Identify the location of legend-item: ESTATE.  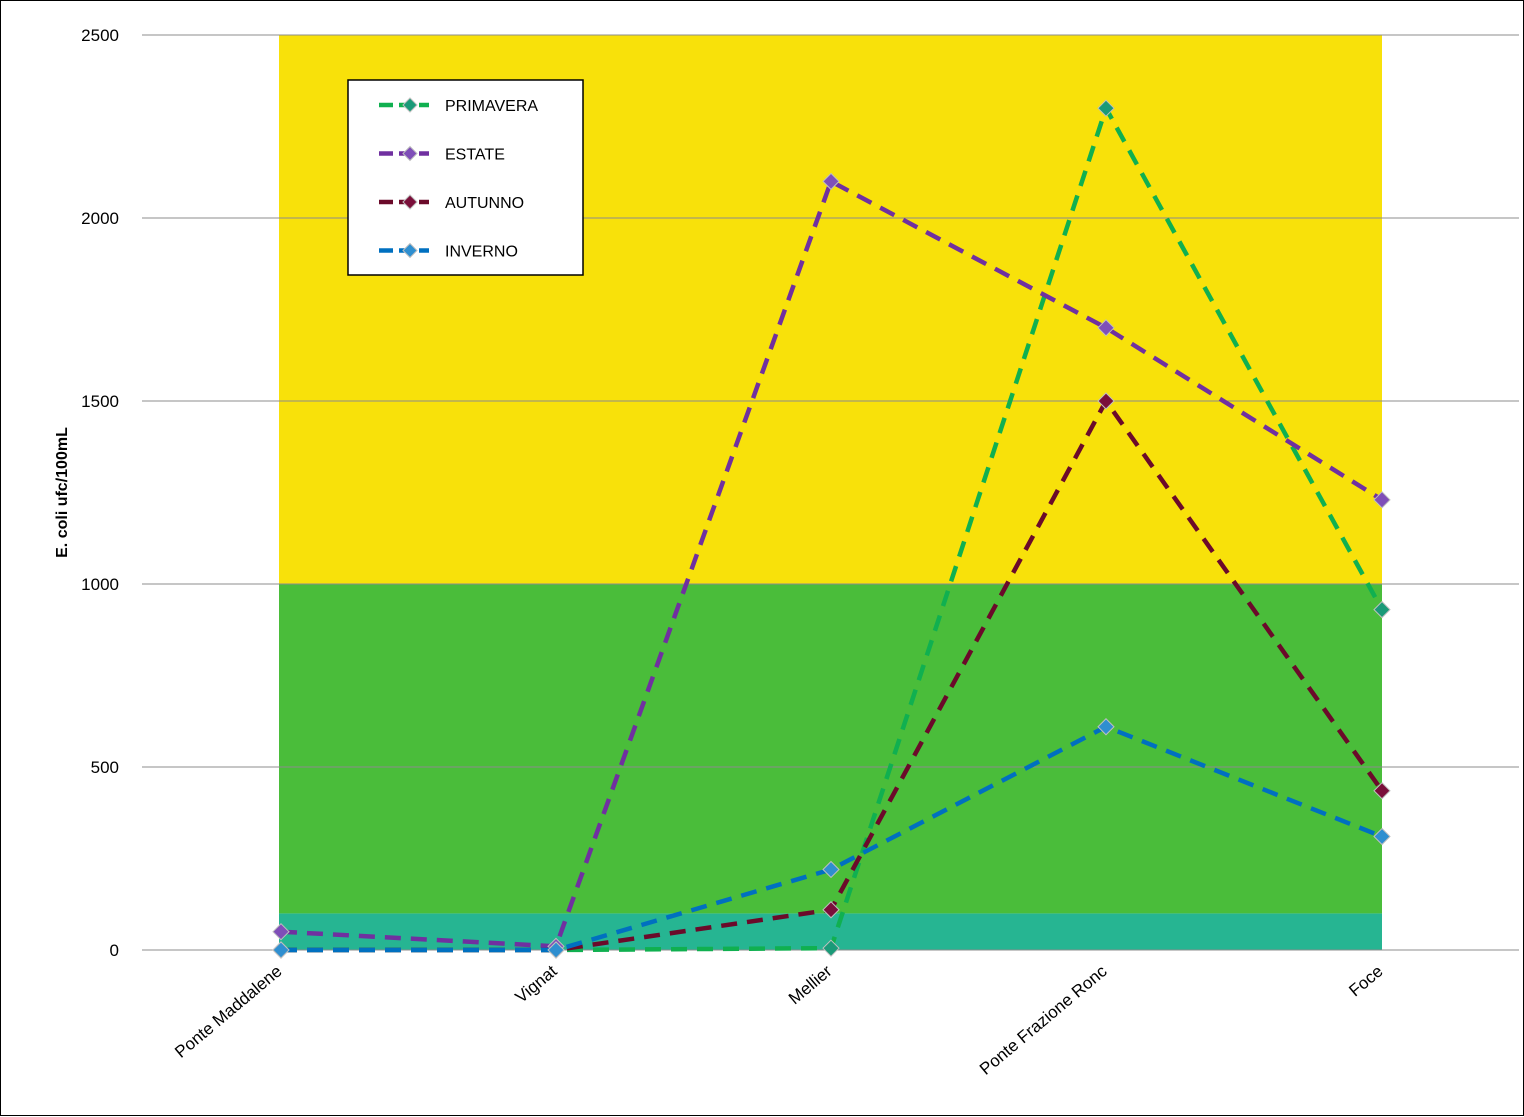
(442, 154).